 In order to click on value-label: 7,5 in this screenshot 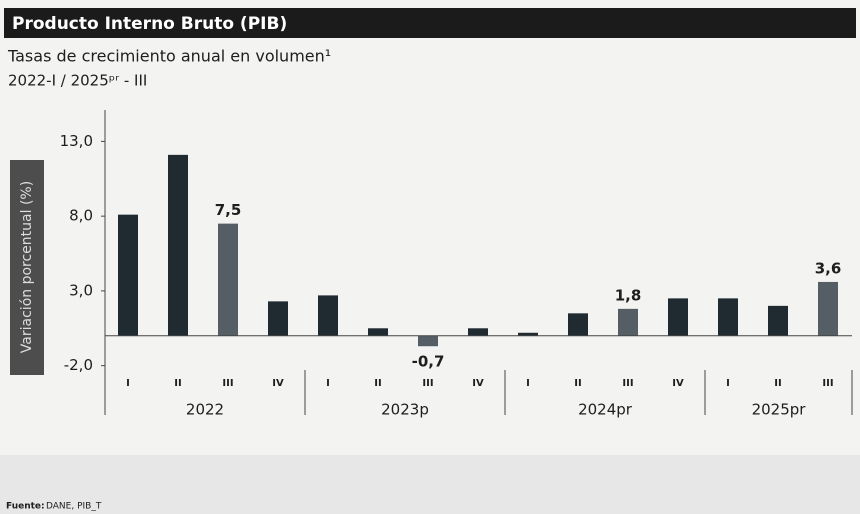, I will do `click(228, 210)`.